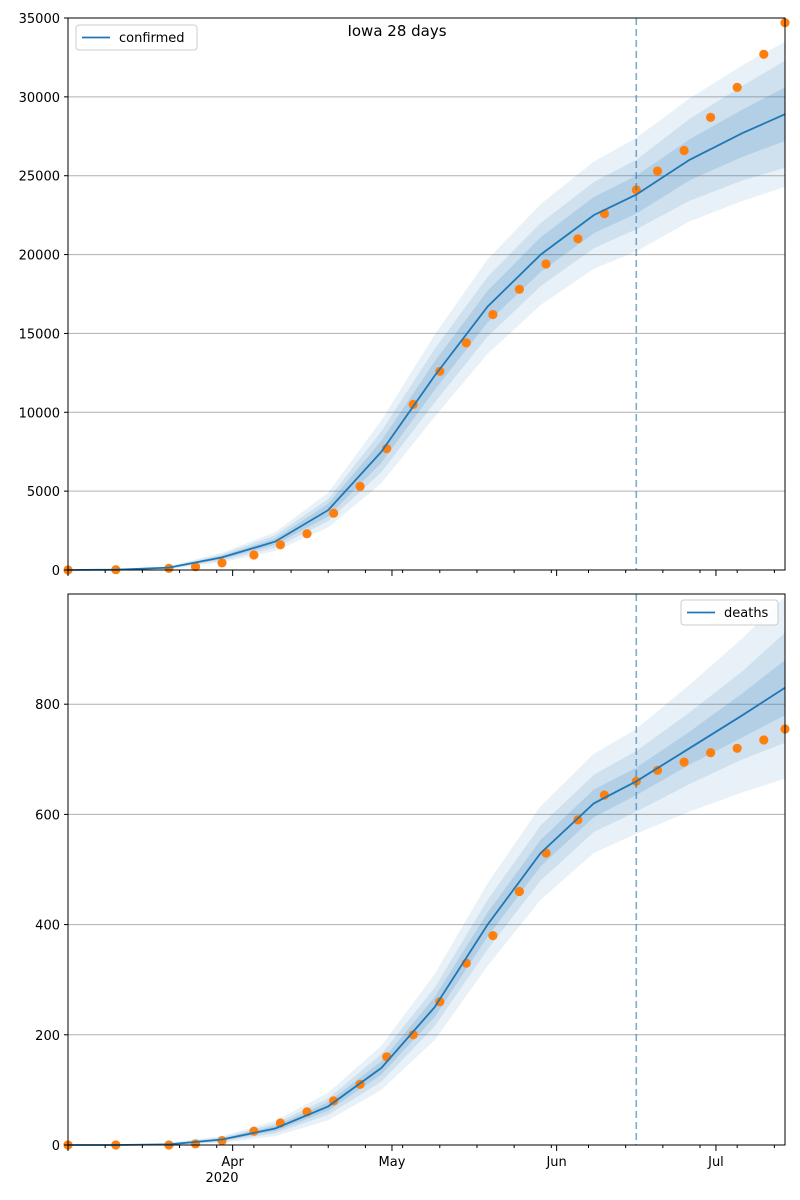 The height and width of the screenshot is (1200, 800). I want to click on chart-title: Iowa 28 days, so click(396, 31).